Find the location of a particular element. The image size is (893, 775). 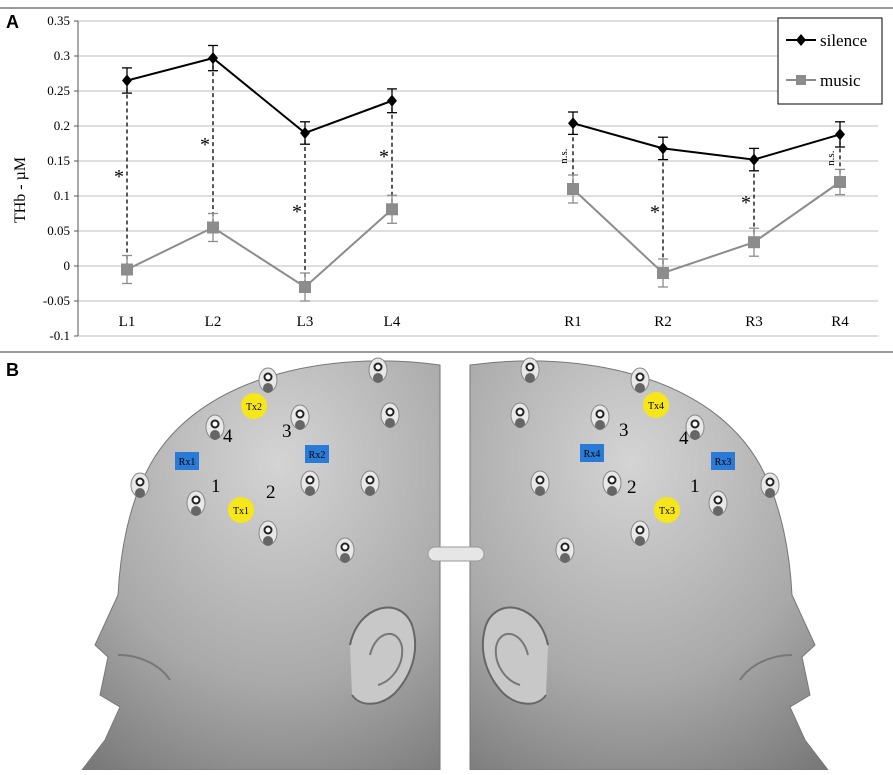

tx1-label: Tx1 is located at coordinates (241, 511).